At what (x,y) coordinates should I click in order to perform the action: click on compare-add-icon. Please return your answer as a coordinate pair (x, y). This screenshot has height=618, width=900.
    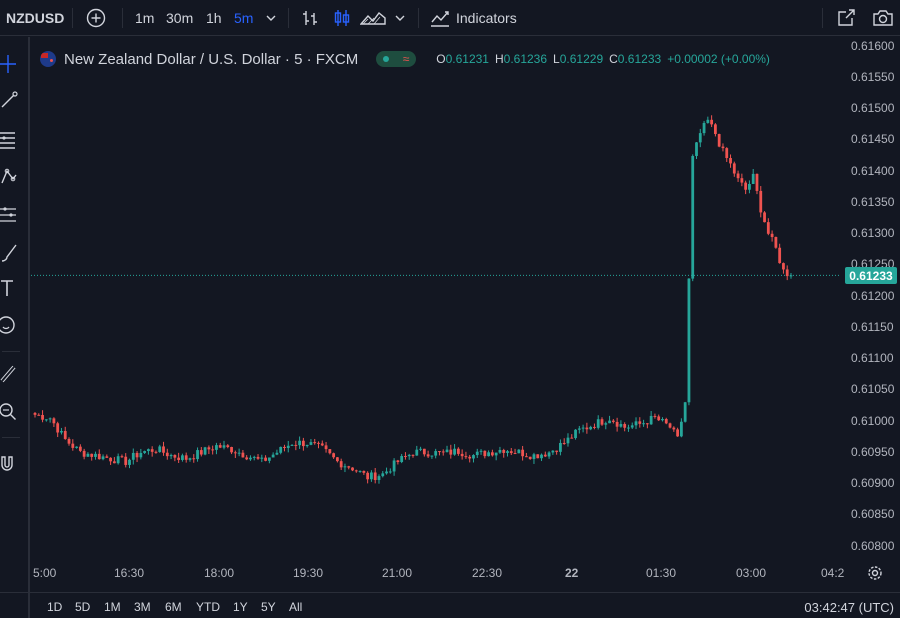
    Looking at the image, I should click on (96, 18).